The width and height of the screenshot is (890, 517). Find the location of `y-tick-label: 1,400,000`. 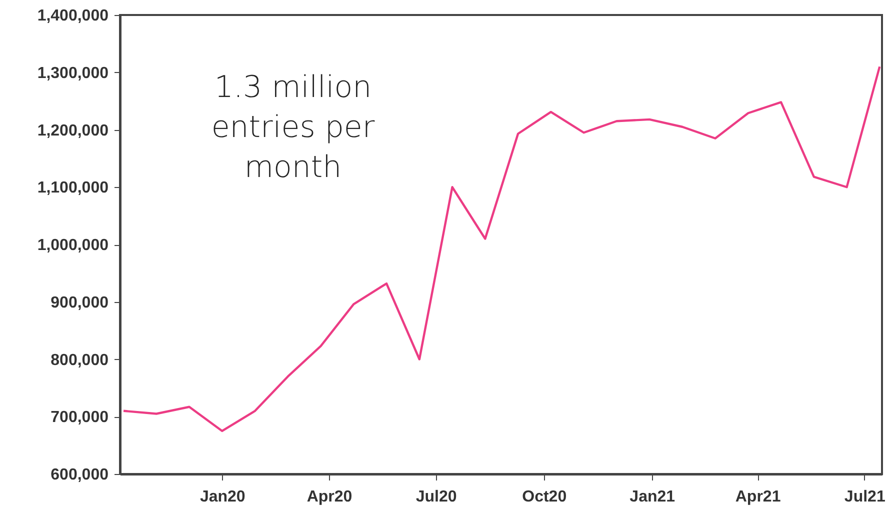

y-tick-label: 1,400,000 is located at coordinates (73, 16).